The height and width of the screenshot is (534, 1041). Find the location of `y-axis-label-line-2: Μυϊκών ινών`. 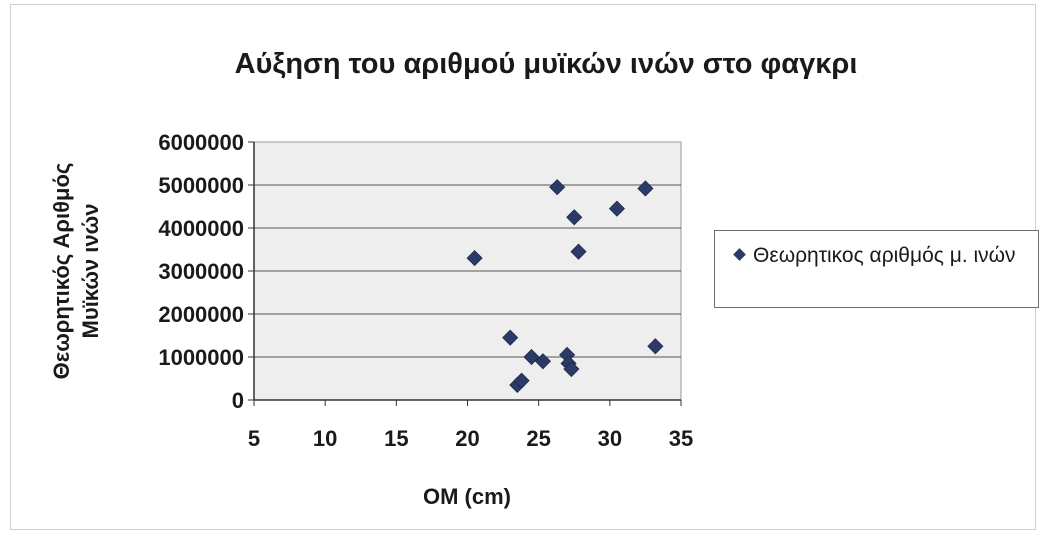

y-axis-label-line-2: Μυϊκών ινών is located at coordinates (90, 271).